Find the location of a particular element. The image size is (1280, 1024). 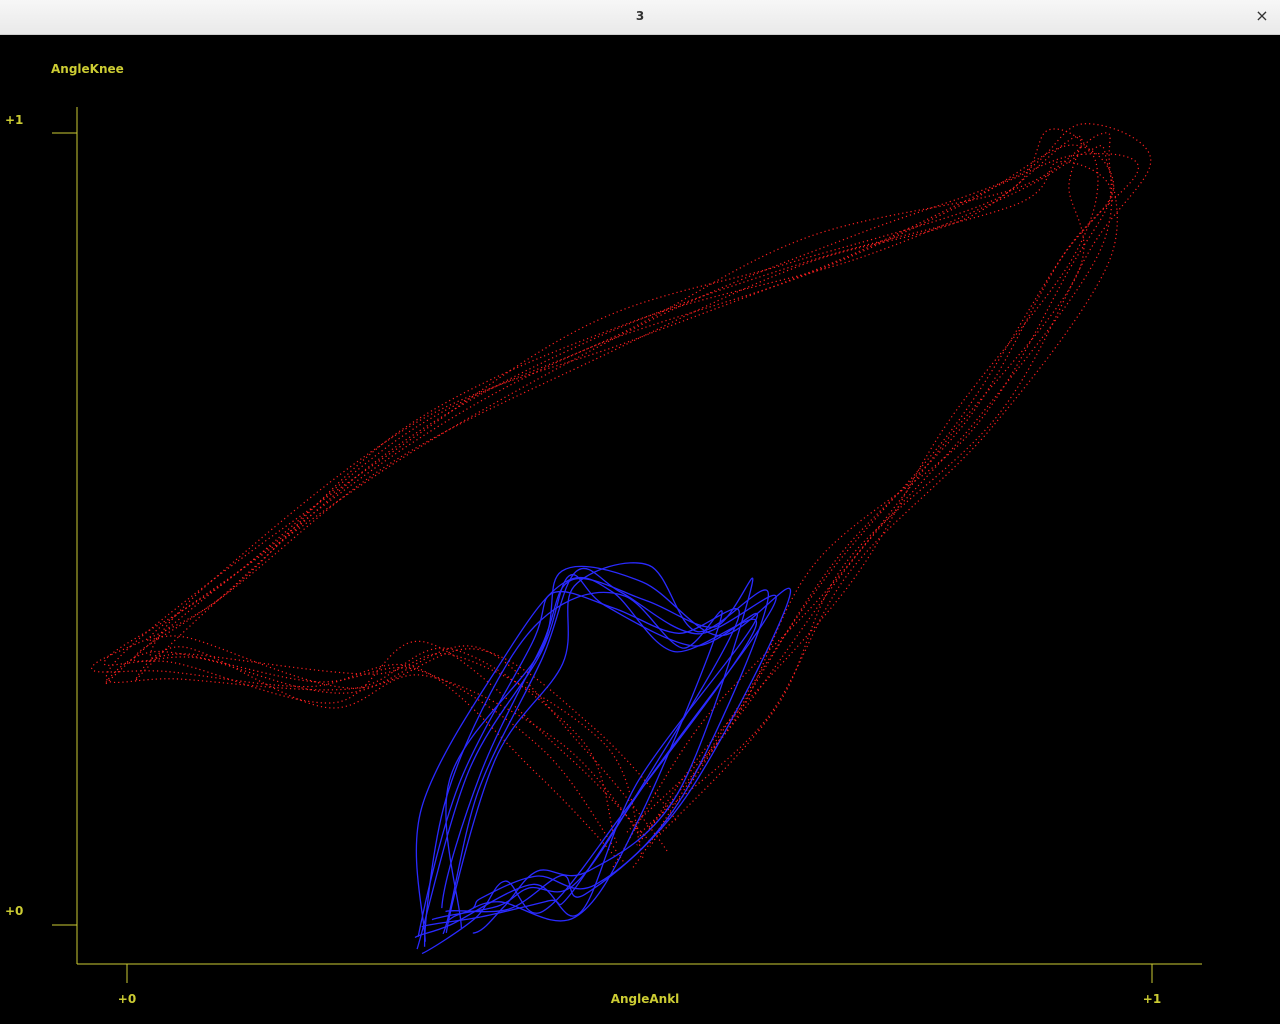

x-tick-label-max: +1 is located at coordinates (1152, 999).